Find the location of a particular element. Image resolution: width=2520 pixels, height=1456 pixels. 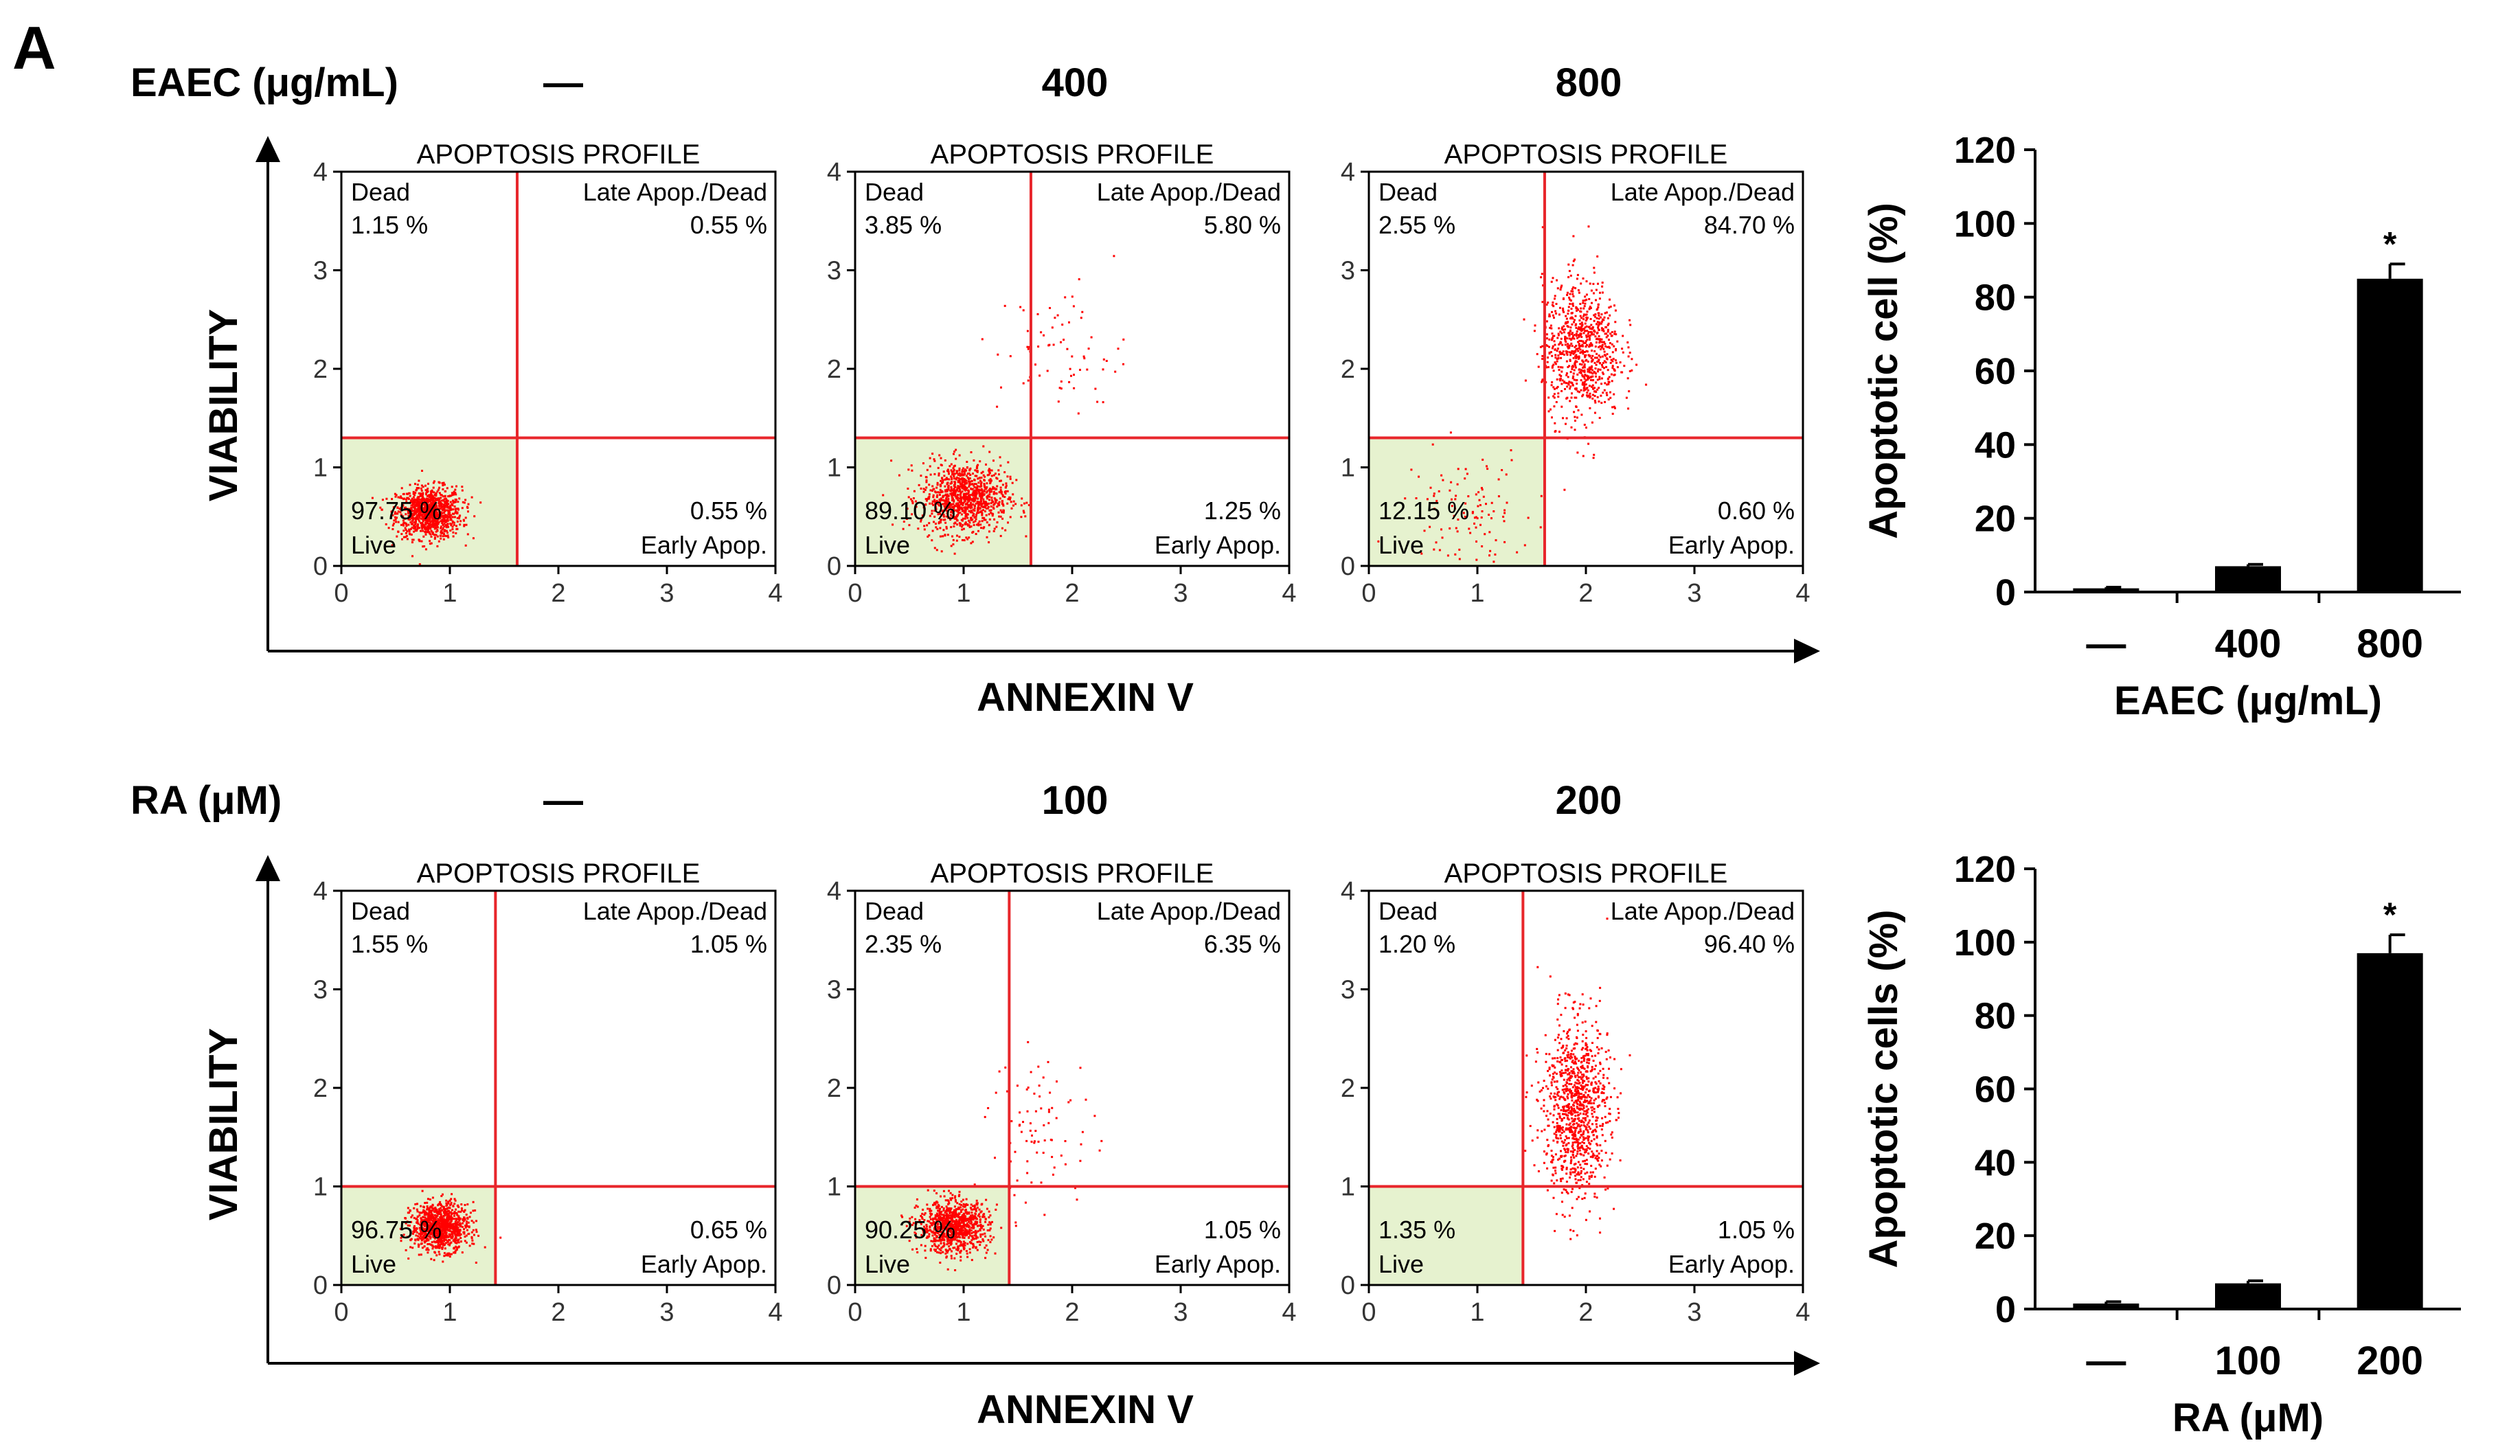

y-axis-arrowhead is located at coordinates (268, 868).